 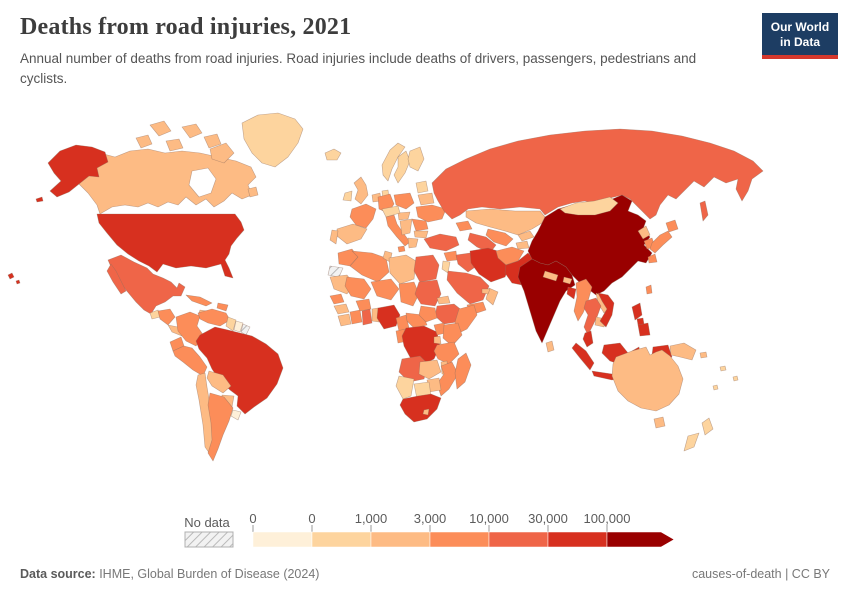 What do you see at coordinates (715, 387) in the screenshot?
I see `country-pacific-islands3` at bounding box center [715, 387].